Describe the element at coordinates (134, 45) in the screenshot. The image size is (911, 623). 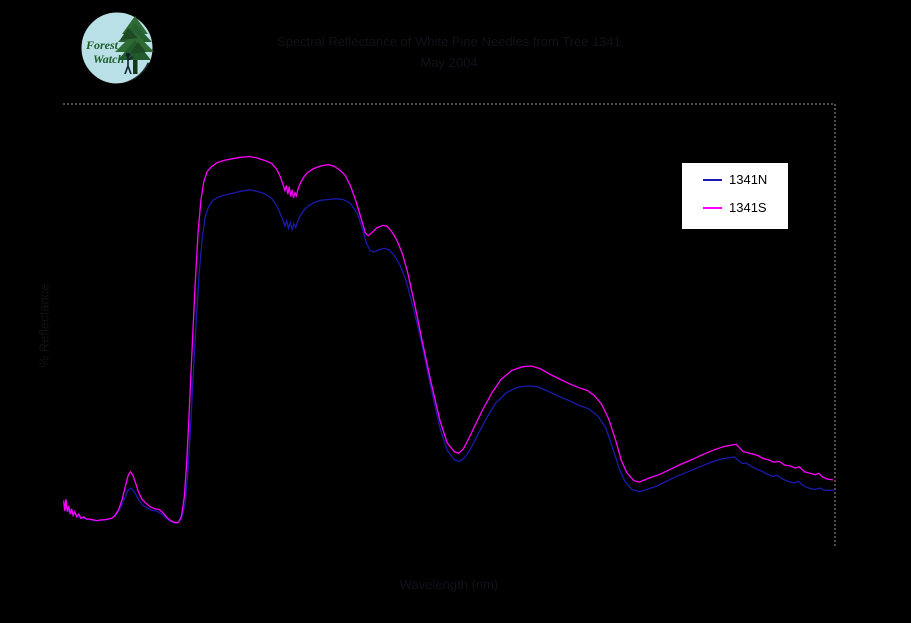
I see `pine-tree-icon` at that location.